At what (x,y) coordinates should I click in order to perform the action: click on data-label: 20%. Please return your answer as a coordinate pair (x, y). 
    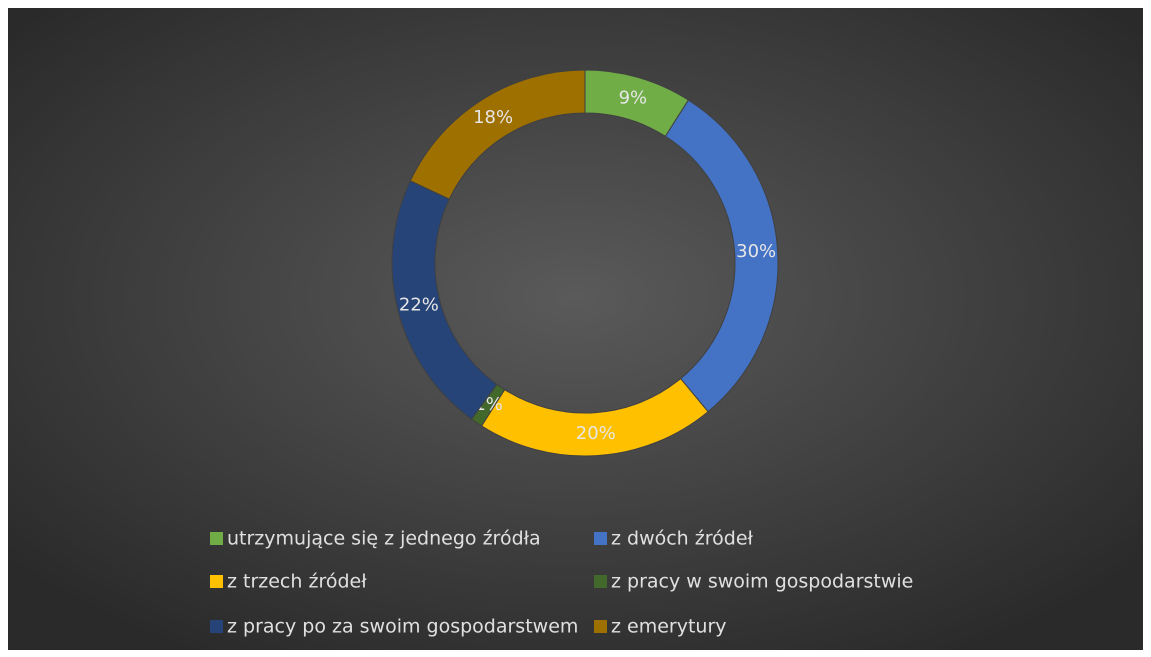
    Looking at the image, I should click on (596, 433).